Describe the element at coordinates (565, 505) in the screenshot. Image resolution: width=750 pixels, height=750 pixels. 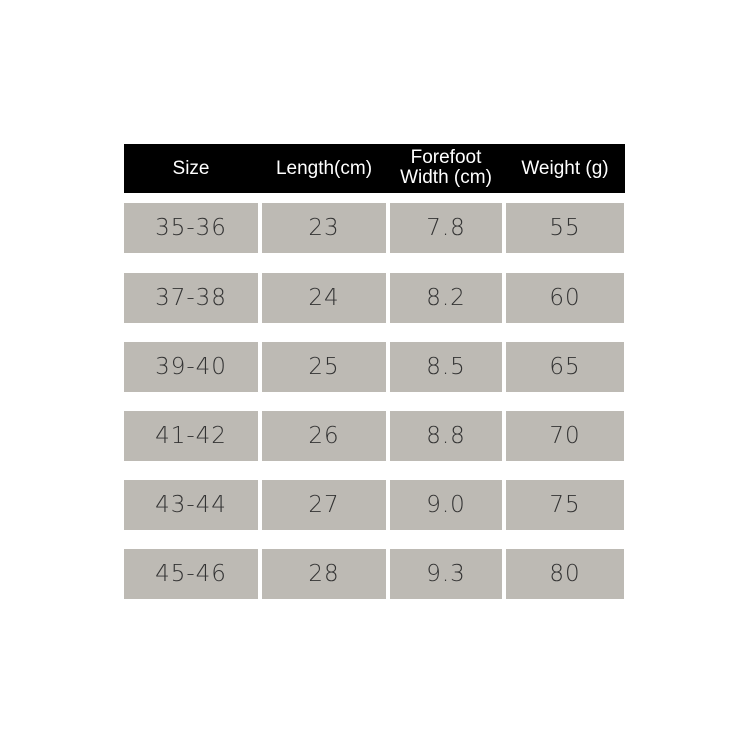
I see `table-cell: 75` at that location.